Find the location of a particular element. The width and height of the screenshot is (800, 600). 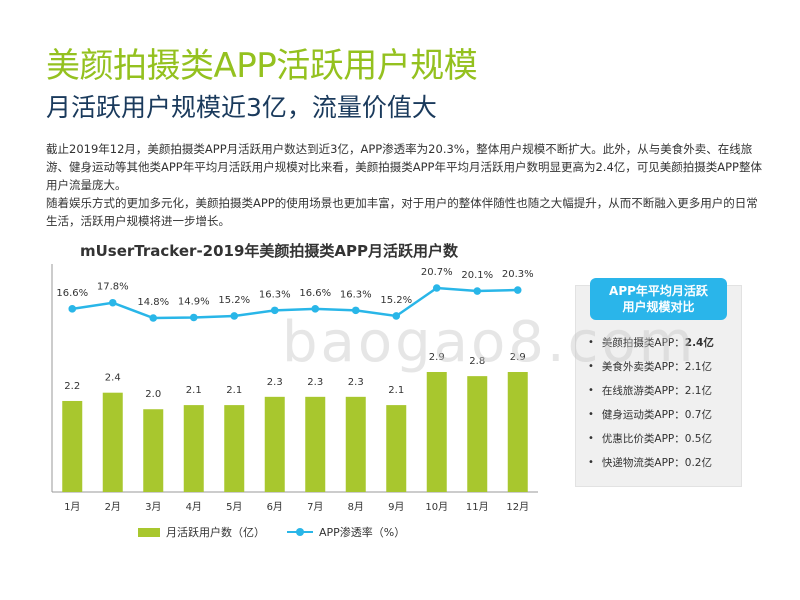

comparison-item-label: 优惠比价类APP： is located at coordinates (643, 438).